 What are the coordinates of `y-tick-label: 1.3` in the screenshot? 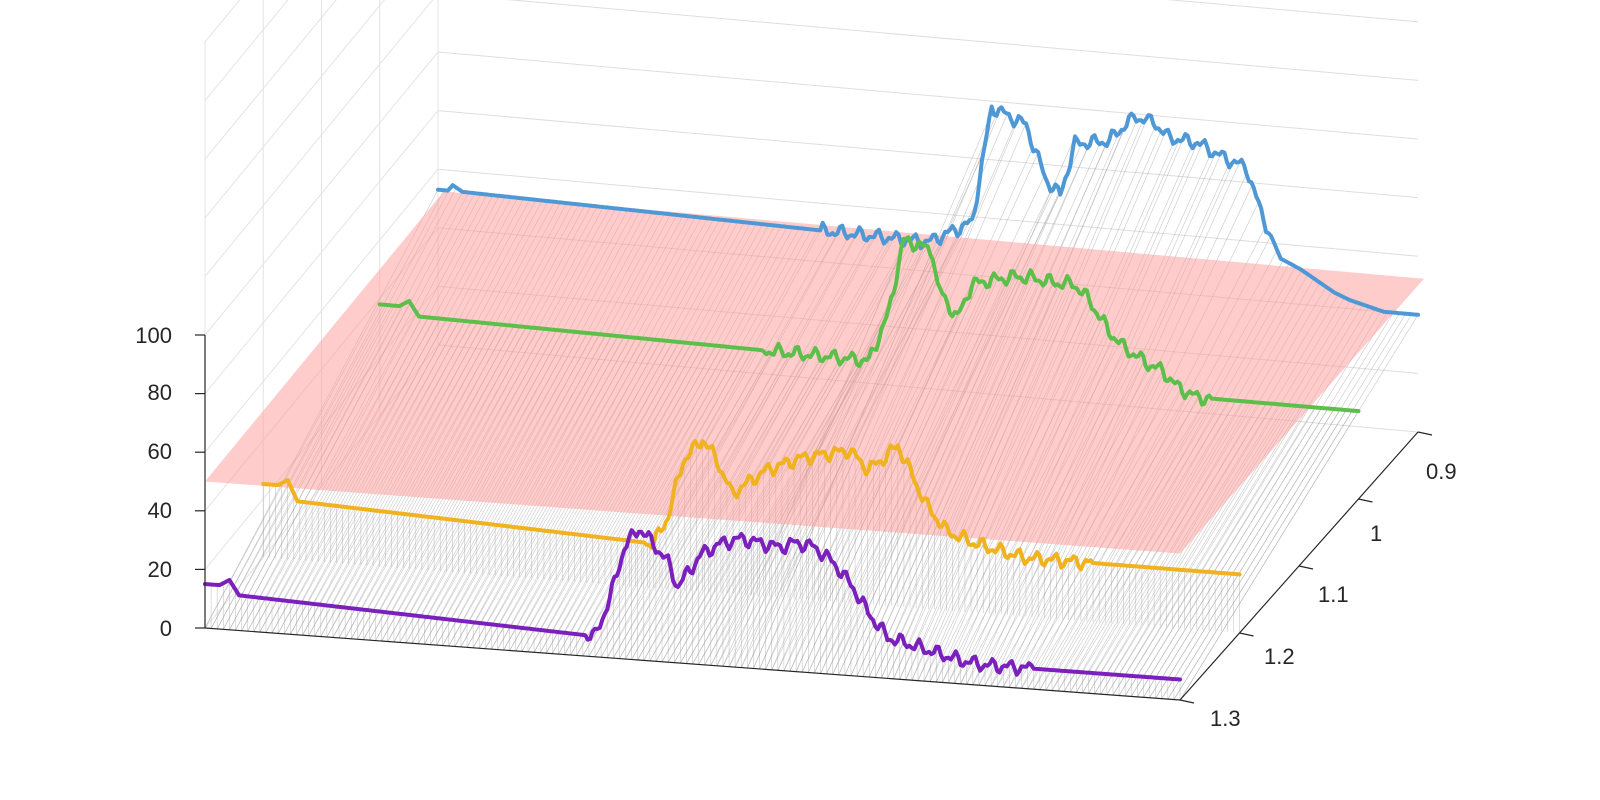 It's located at (1225, 718).